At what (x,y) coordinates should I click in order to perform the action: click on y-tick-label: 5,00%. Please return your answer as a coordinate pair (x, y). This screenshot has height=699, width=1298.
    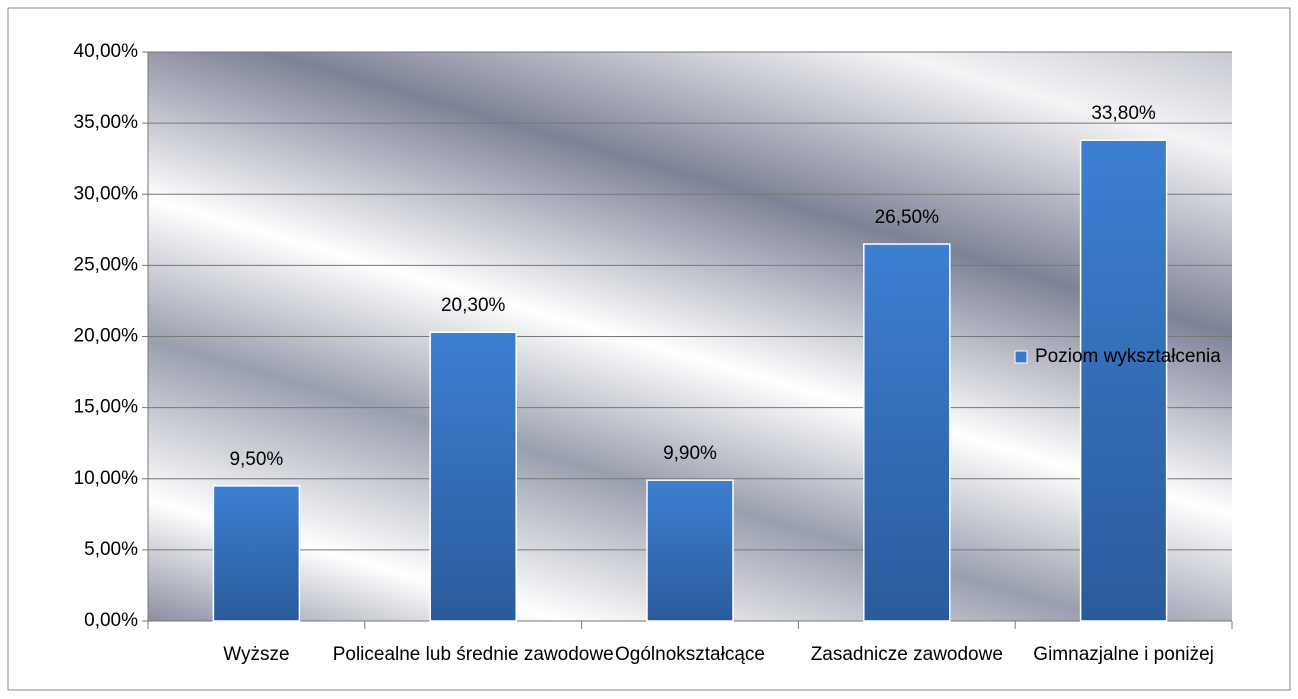
    Looking at the image, I should click on (111, 549).